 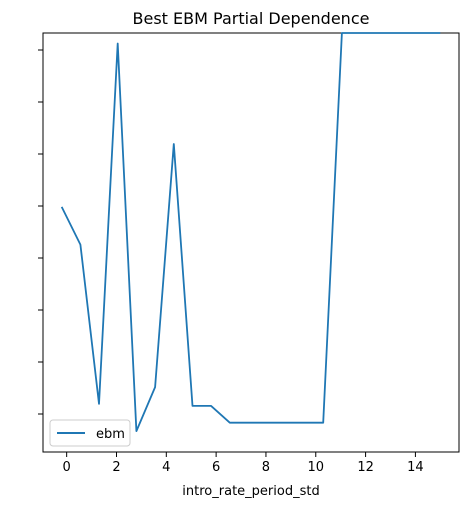 What do you see at coordinates (110, 434) in the screenshot?
I see `legend-label-ebm: ebm` at bounding box center [110, 434].